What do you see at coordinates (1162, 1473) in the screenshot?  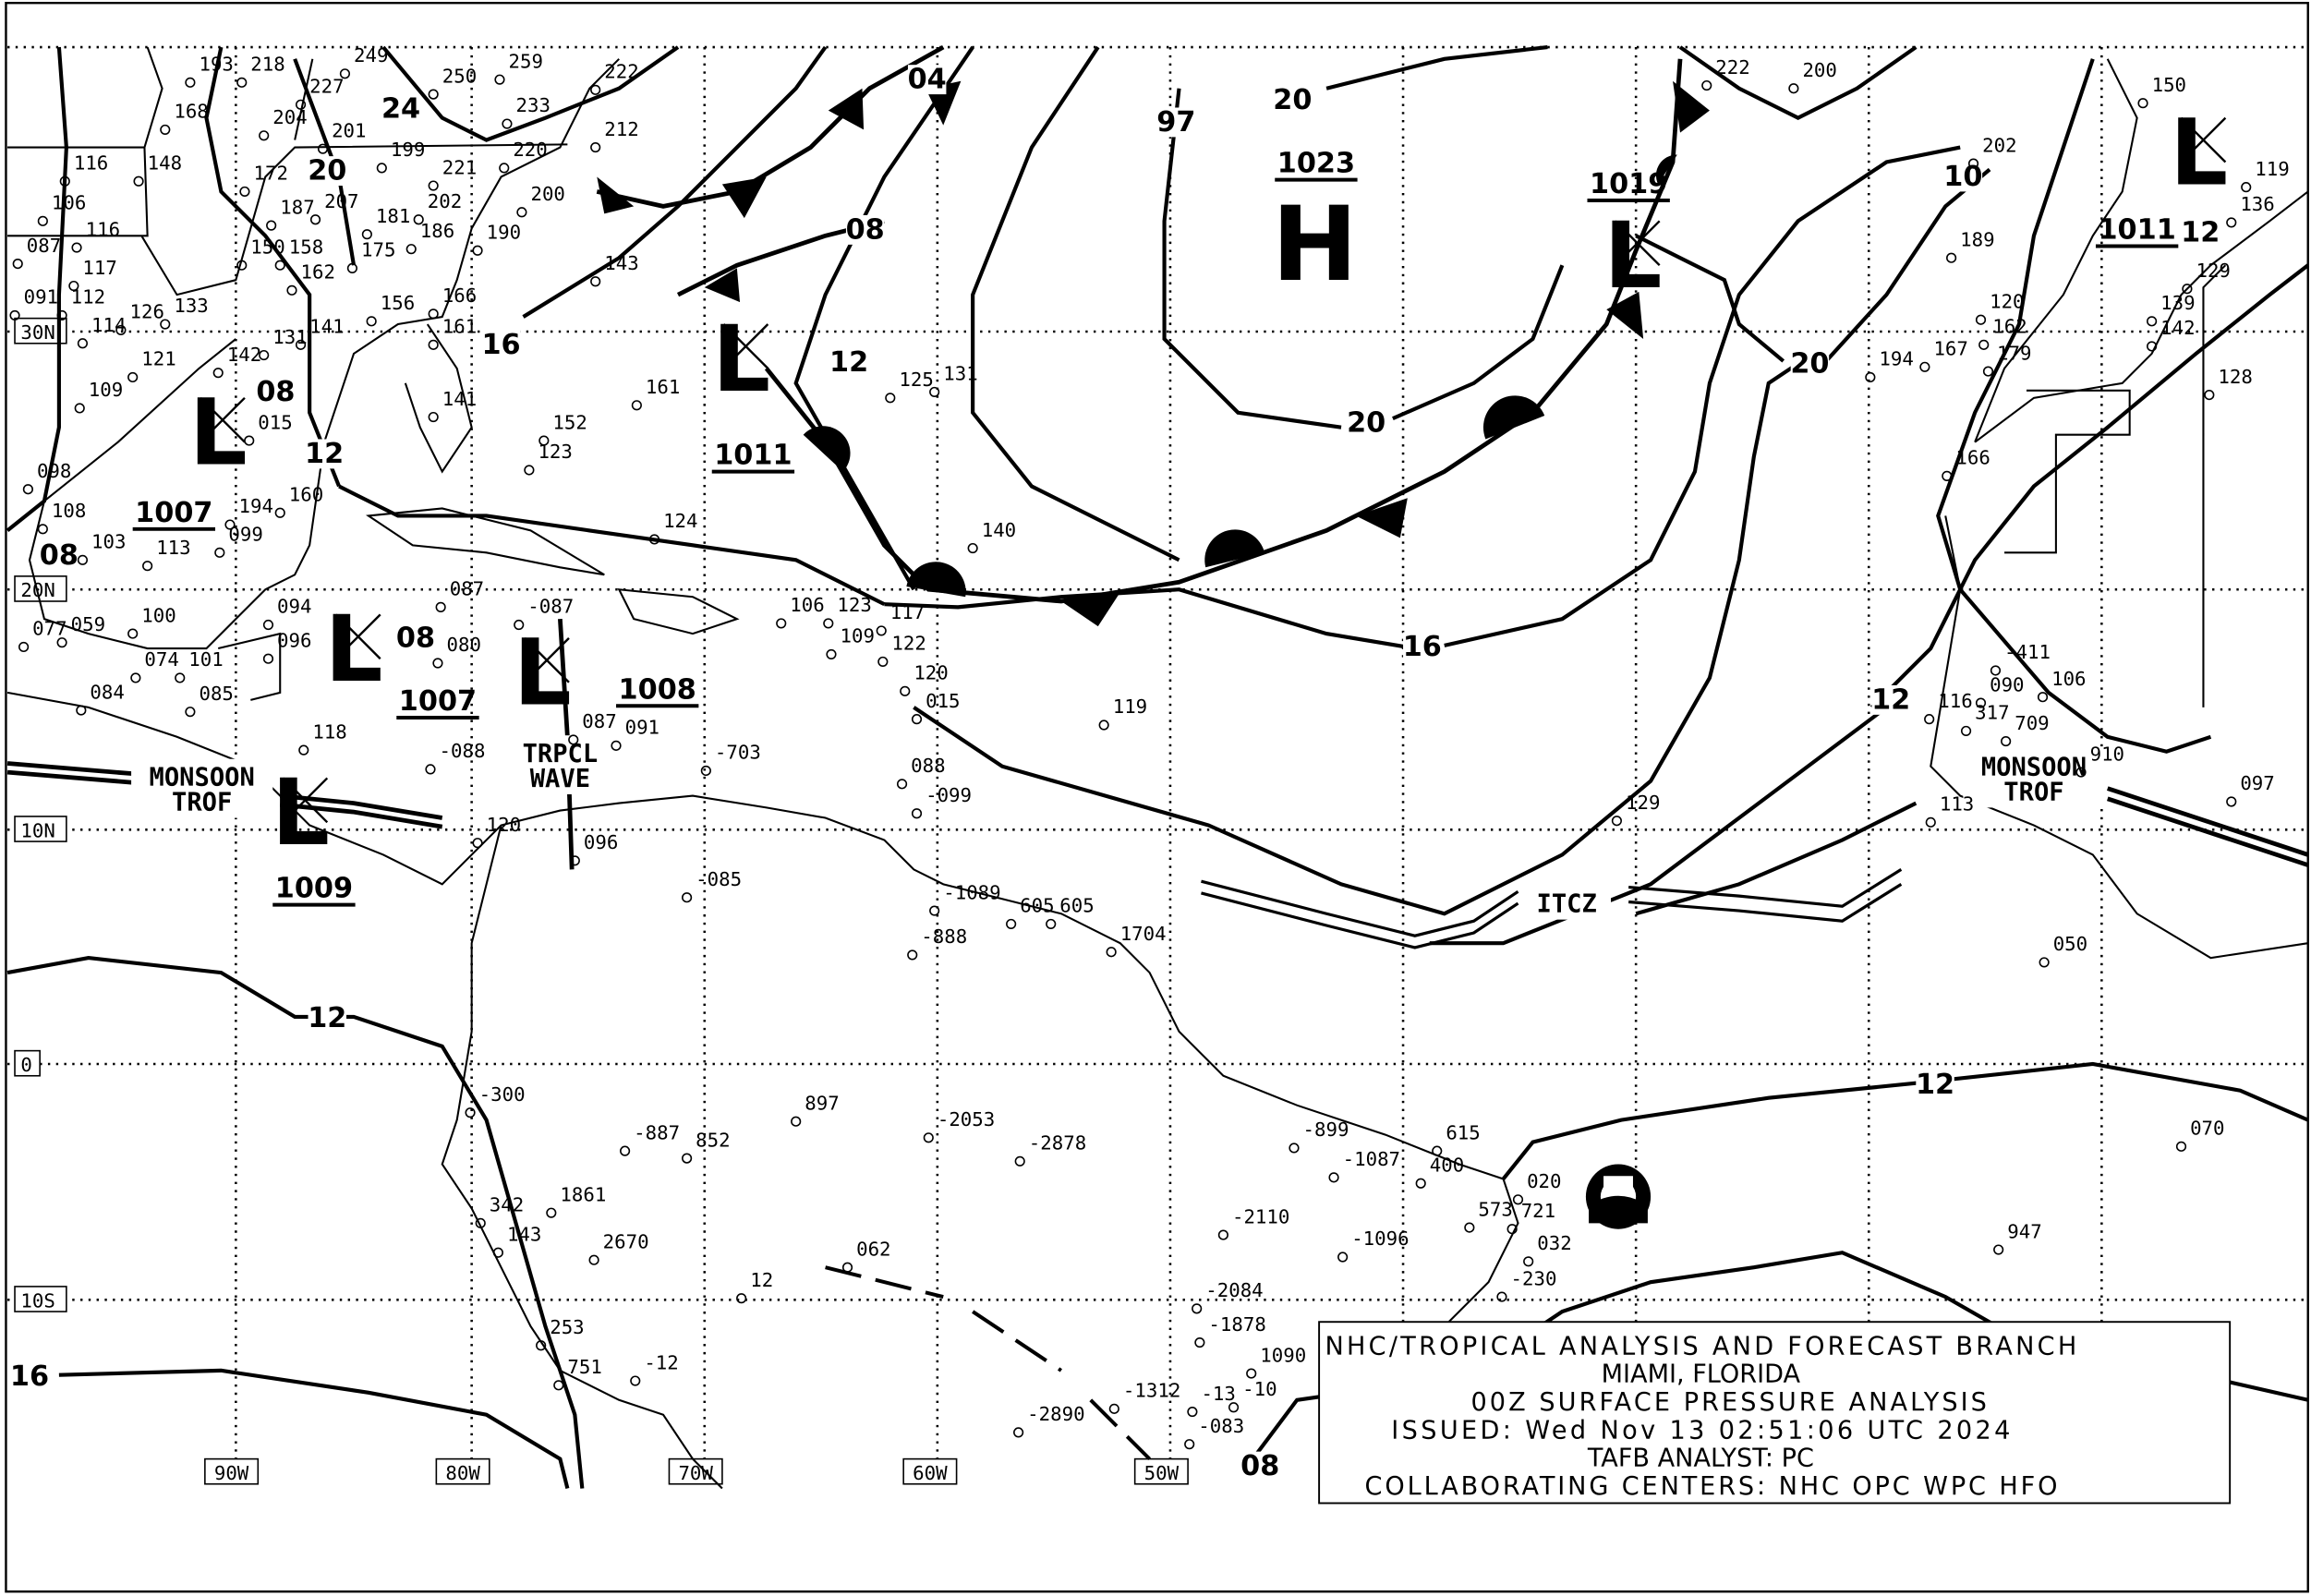 I see `lon-label: 50W` at bounding box center [1162, 1473].